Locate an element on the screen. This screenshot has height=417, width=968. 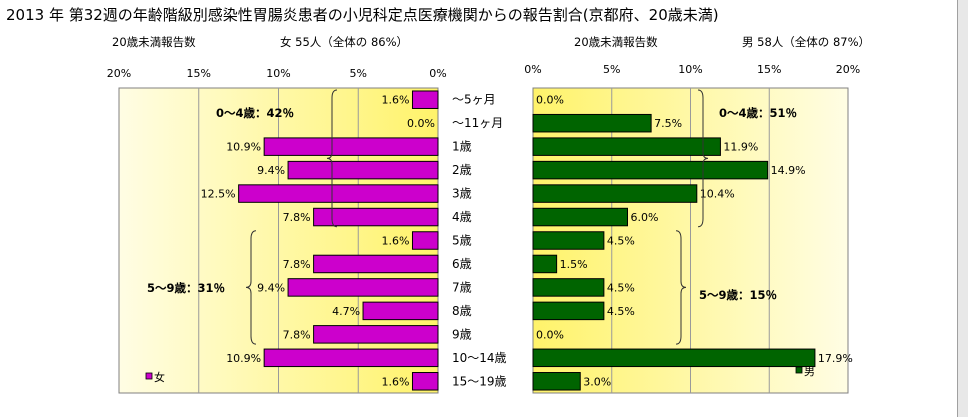
female-x-tick: 5% is located at coordinates (358, 73).